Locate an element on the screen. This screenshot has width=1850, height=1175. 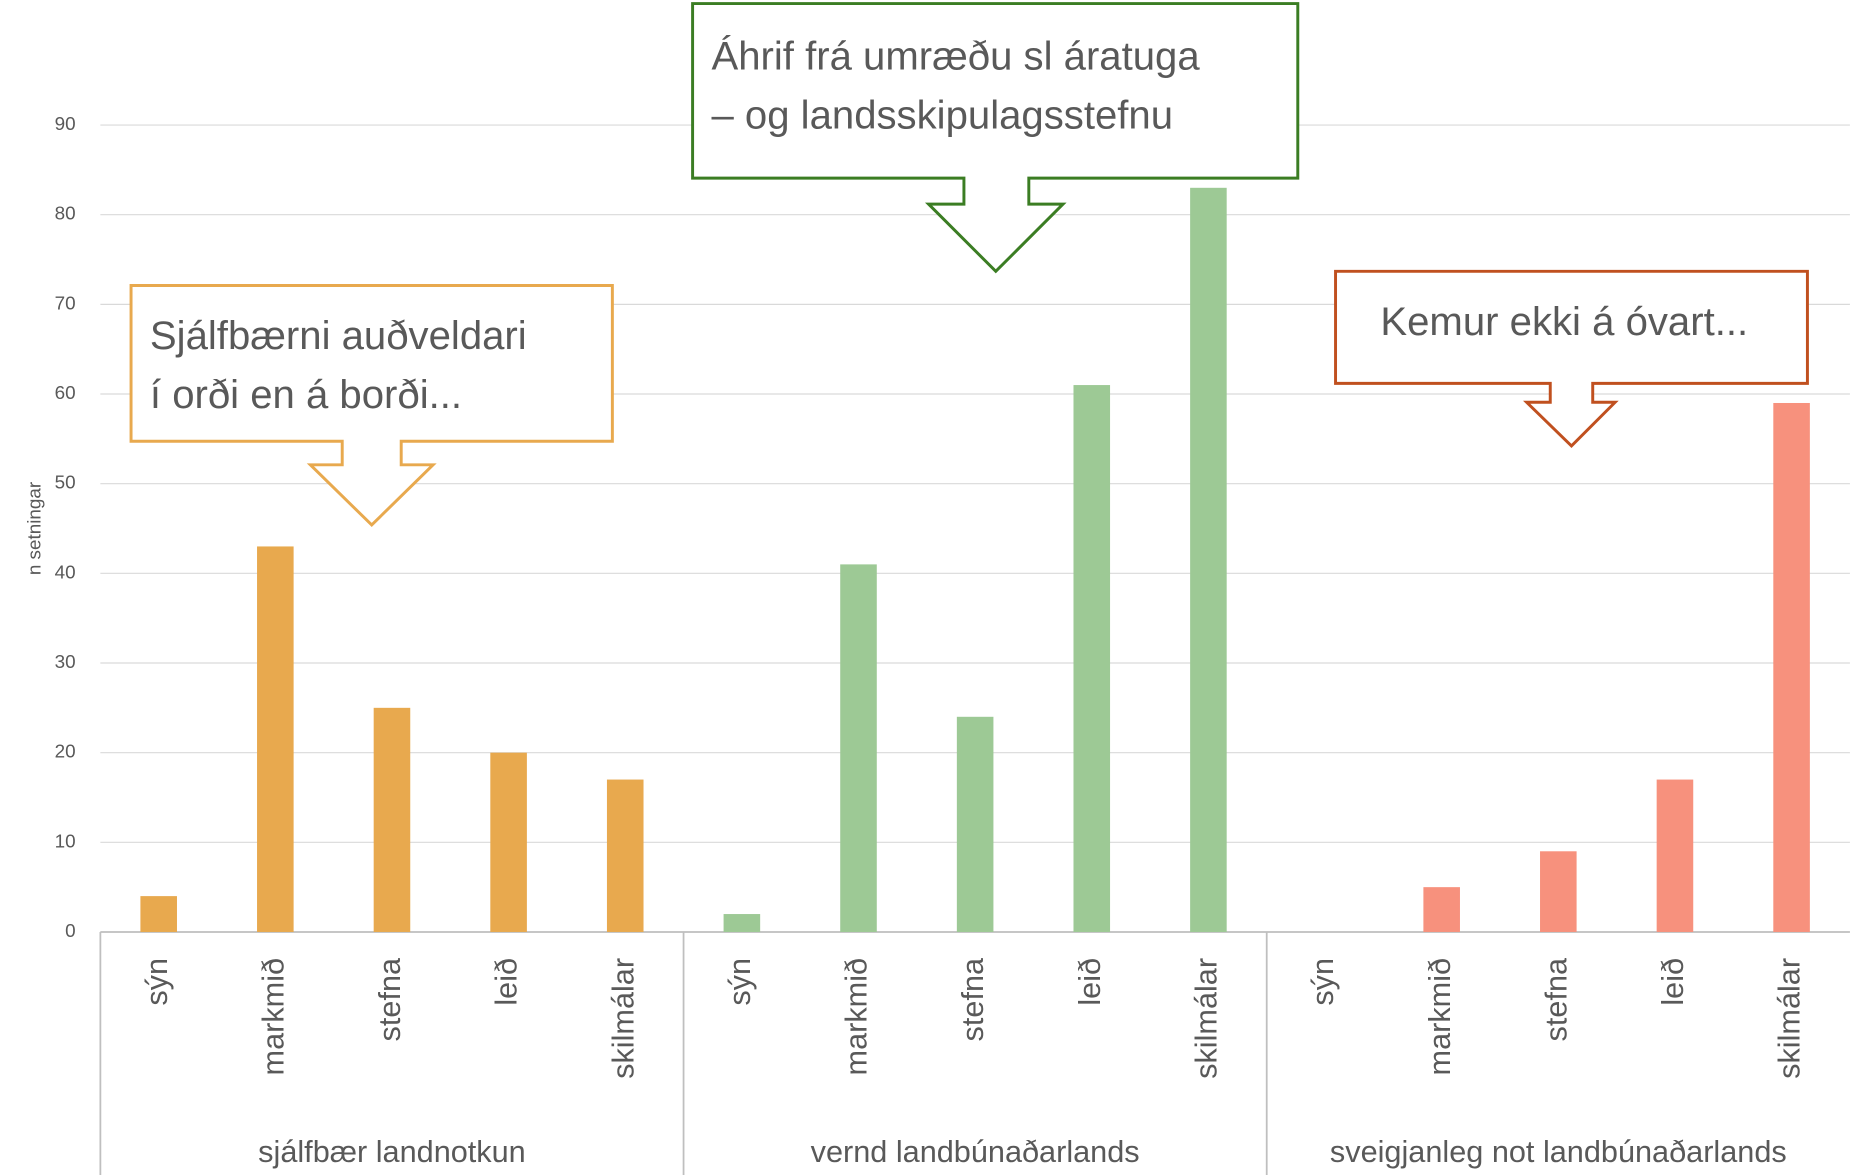
y-tick-label: 20 is located at coordinates (65, 751).